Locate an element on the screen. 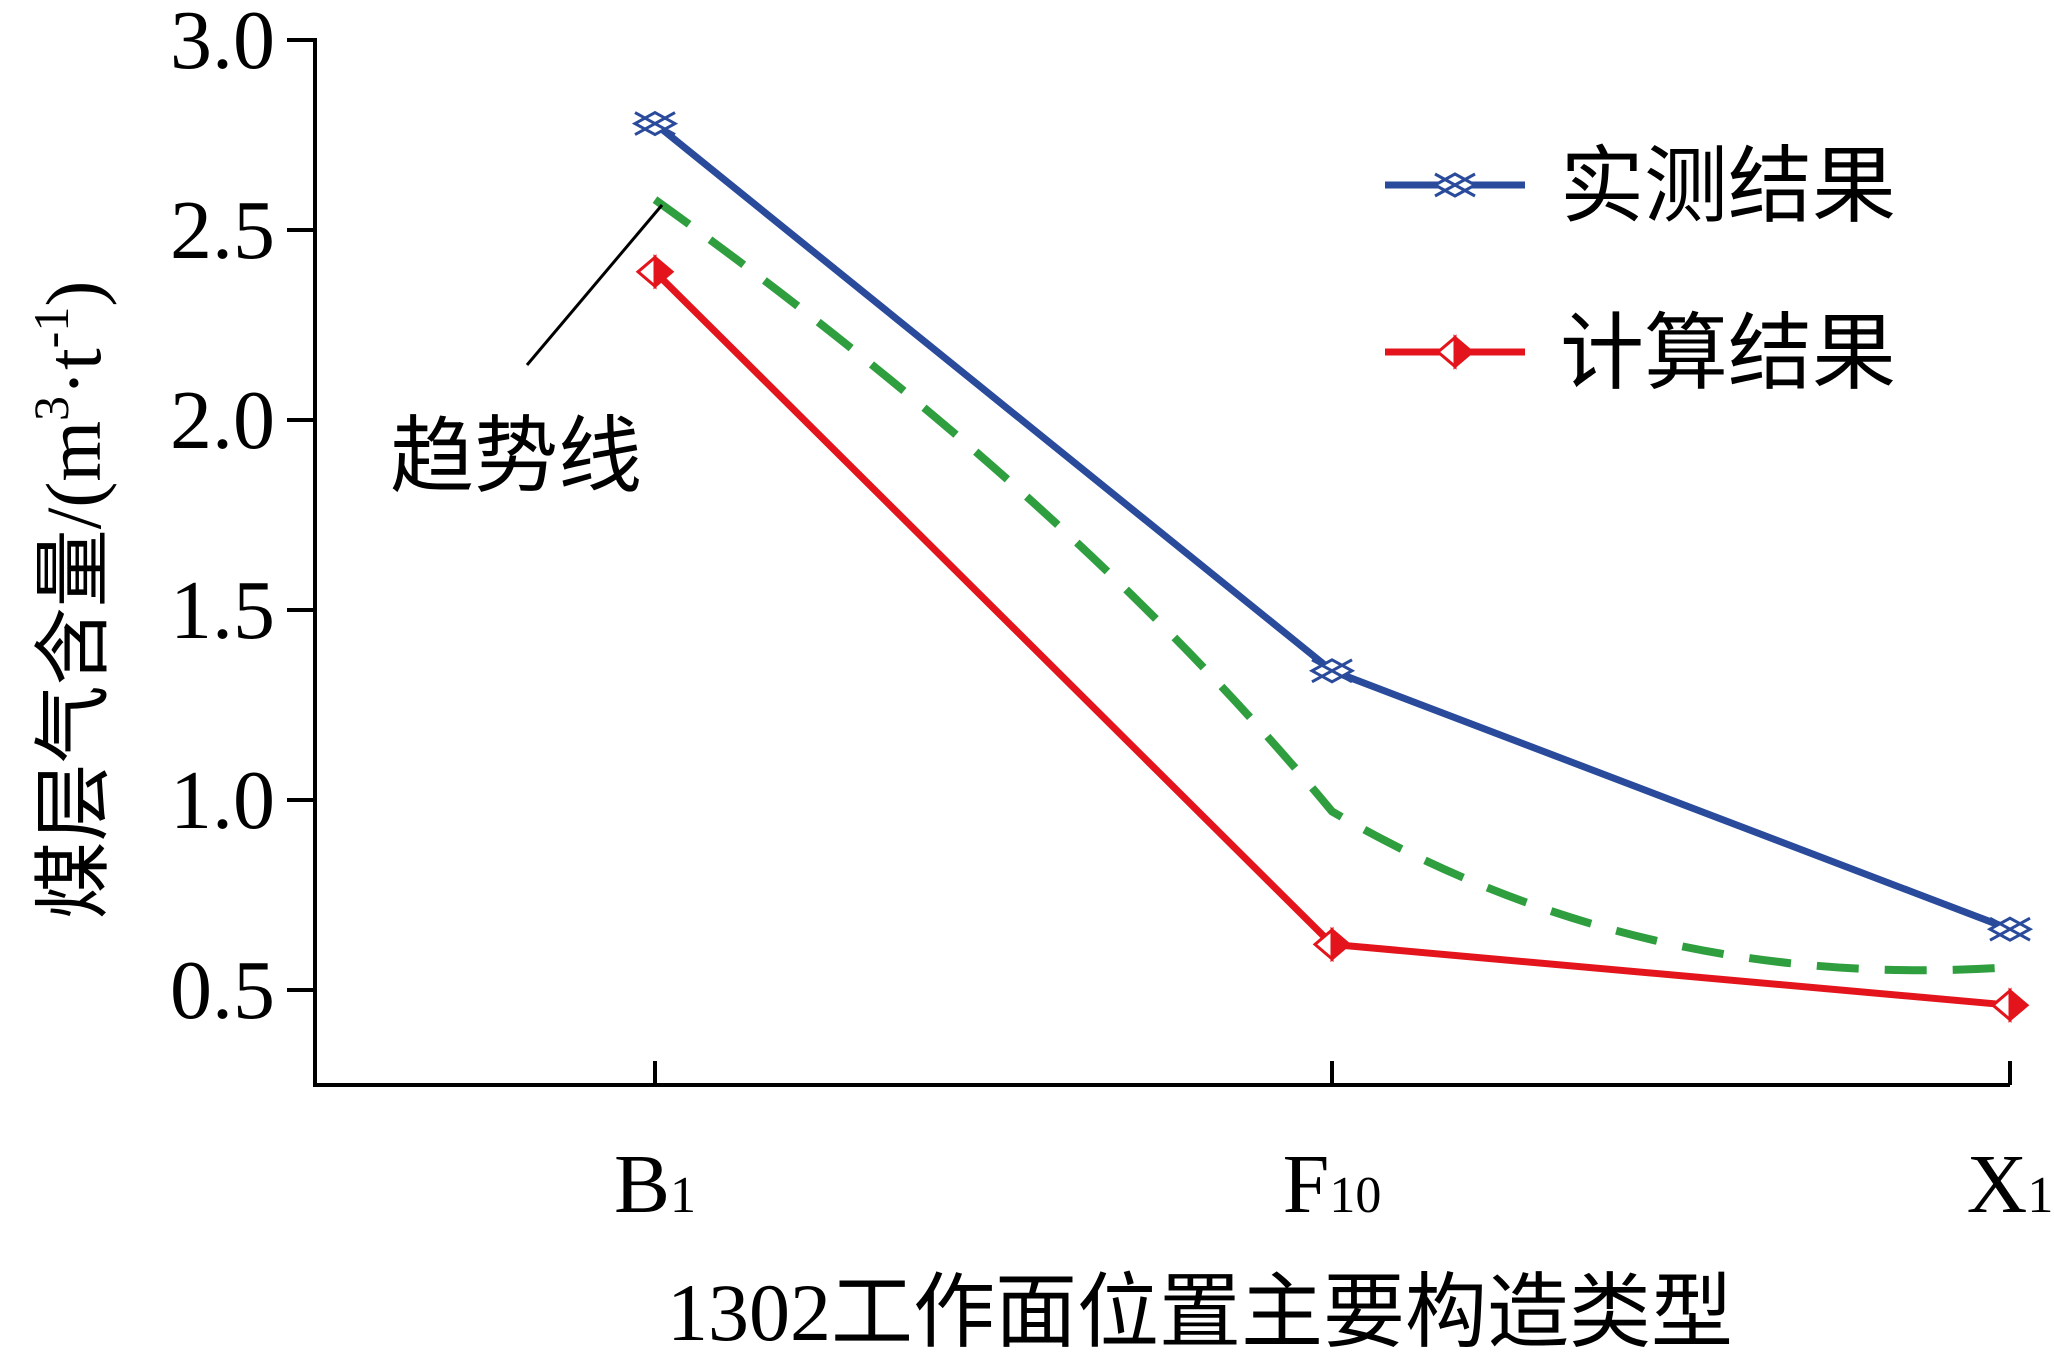 The height and width of the screenshot is (1363, 2054). legend-item-2: 计算结果 is located at coordinates (1640, 354).